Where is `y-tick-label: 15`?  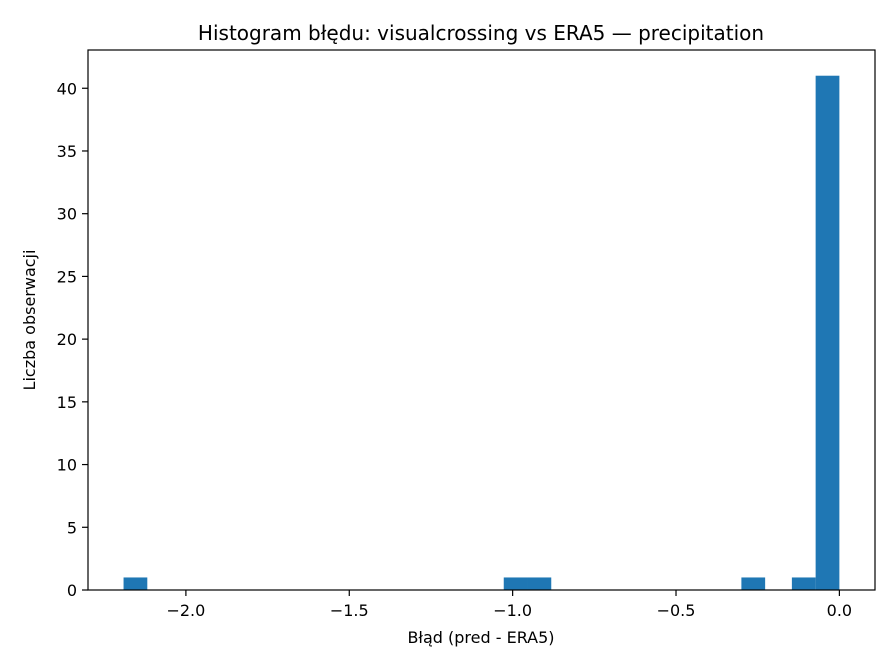 y-tick-label: 15 is located at coordinates (67, 402).